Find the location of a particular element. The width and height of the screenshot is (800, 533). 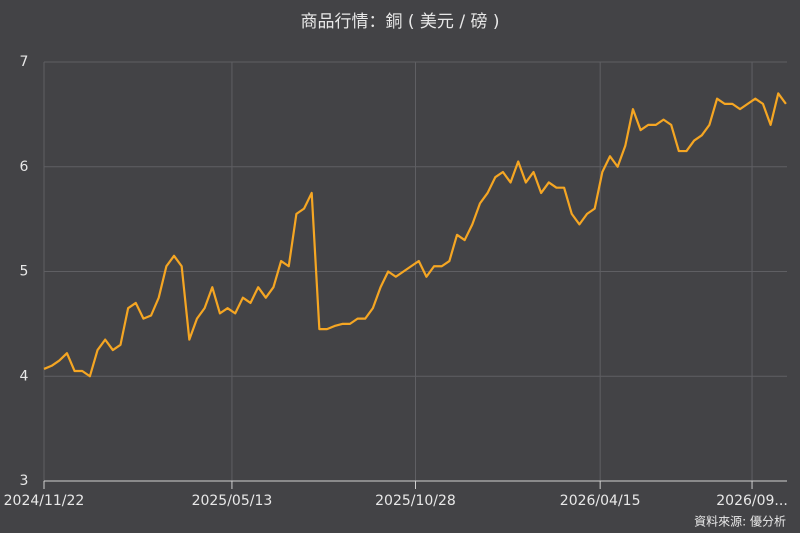

x-tick-label: 2026/04/15 is located at coordinates (600, 501).